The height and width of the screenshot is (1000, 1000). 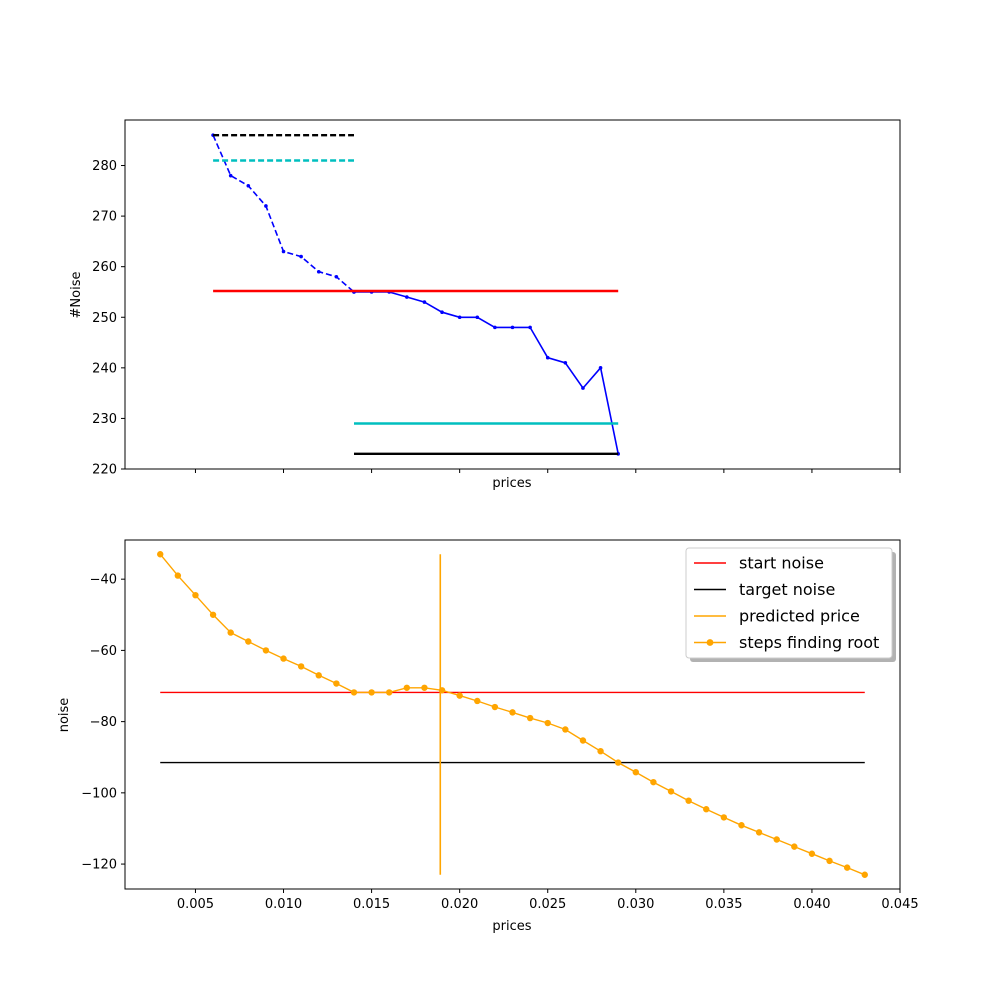 What do you see at coordinates (104, 318) in the screenshot?
I see `top-y-tick-label: 250` at bounding box center [104, 318].